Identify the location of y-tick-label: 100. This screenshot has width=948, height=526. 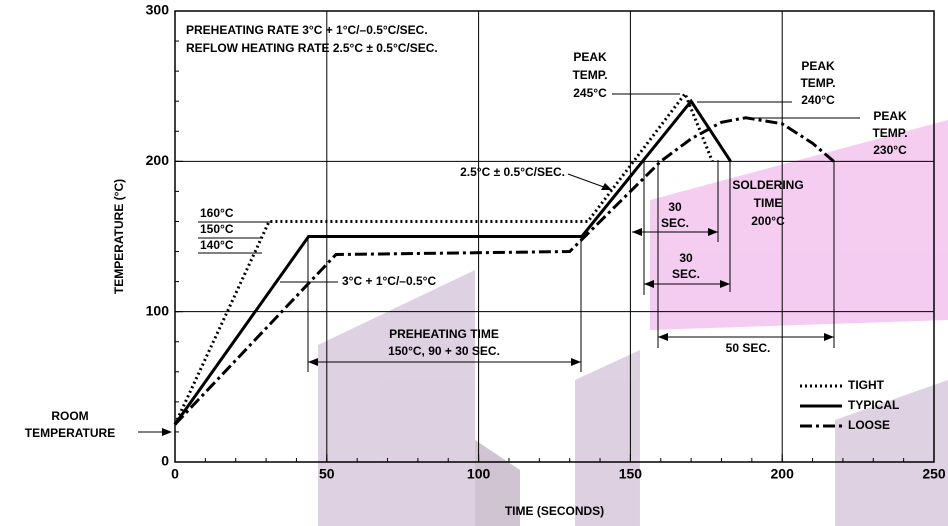
(158, 310).